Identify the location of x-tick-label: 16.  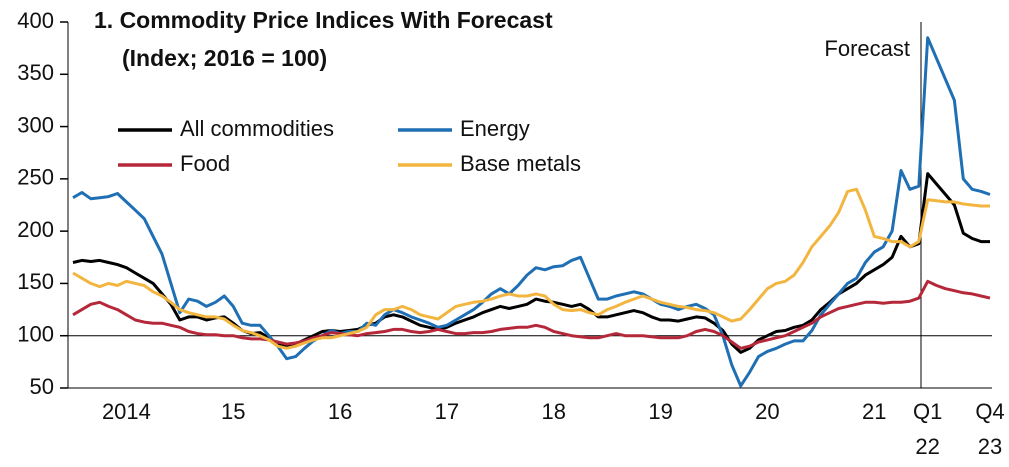
(340, 411).